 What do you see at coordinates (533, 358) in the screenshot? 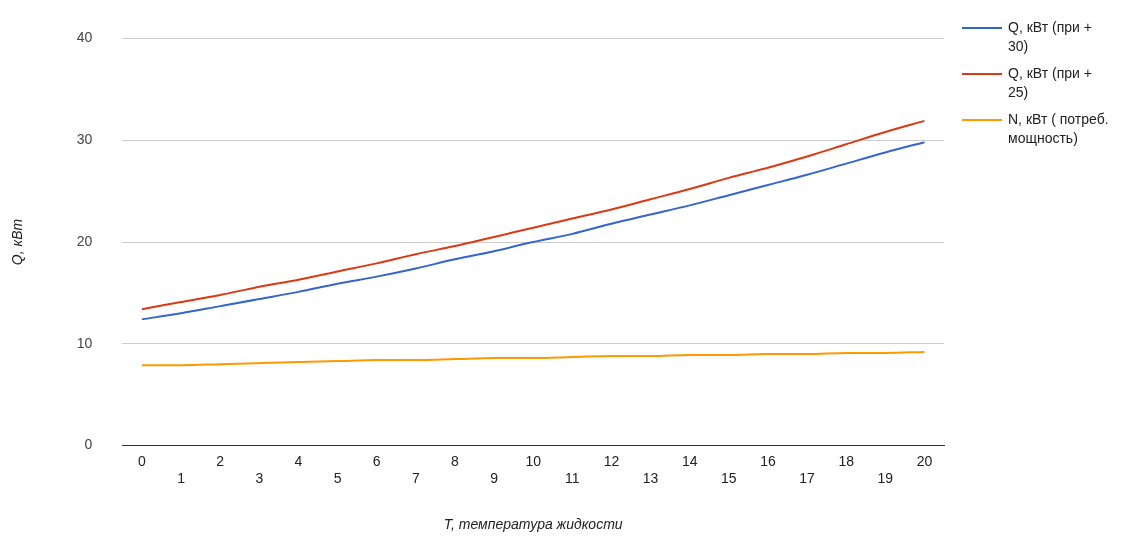
I see `line-series` at bounding box center [533, 358].